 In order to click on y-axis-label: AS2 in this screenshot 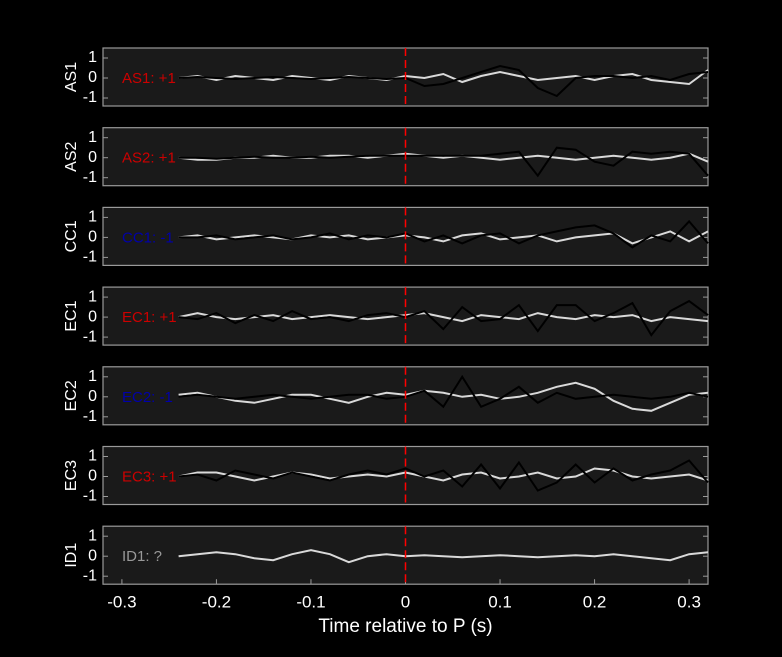, I will do `click(71, 156)`.